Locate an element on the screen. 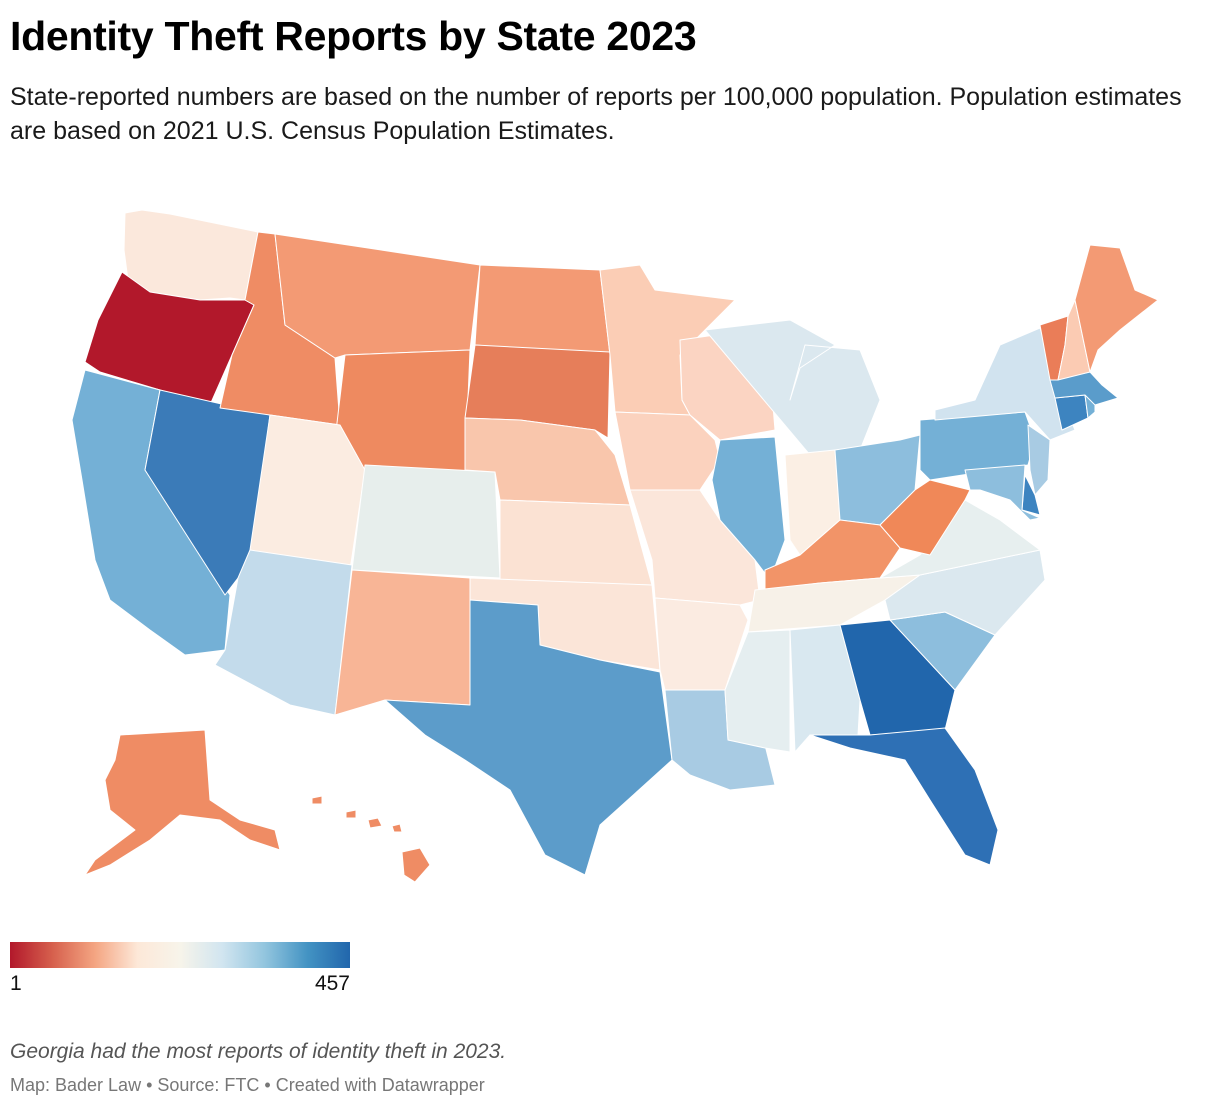 This screenshot has height=1112, width=1220. state-HI is located at coordinates (371, 839).